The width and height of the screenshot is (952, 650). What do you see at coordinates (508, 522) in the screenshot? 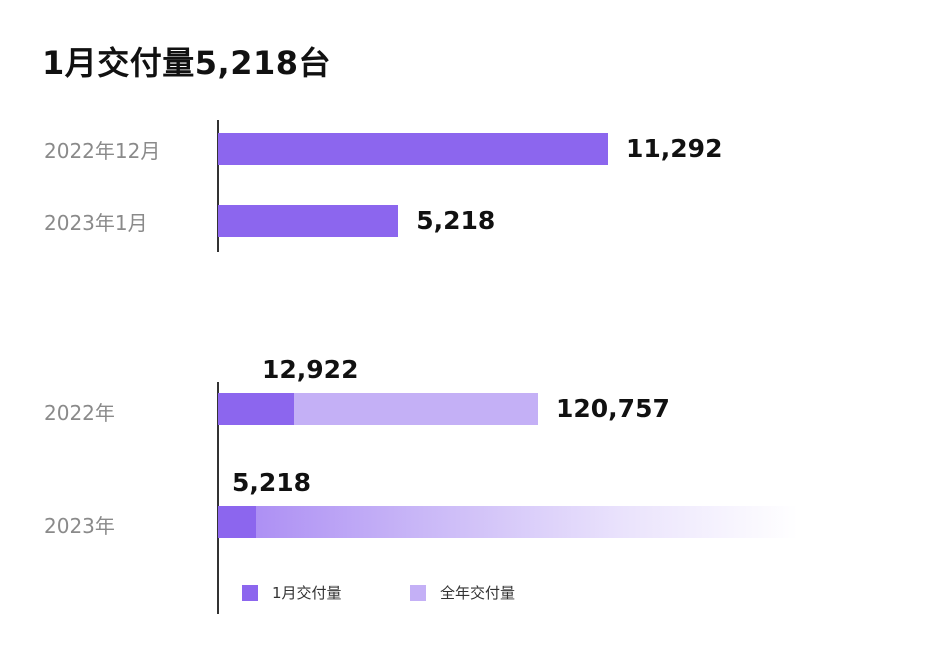
I see `chart2-annual-bar-placeholder` at bounding box center [508, 522].